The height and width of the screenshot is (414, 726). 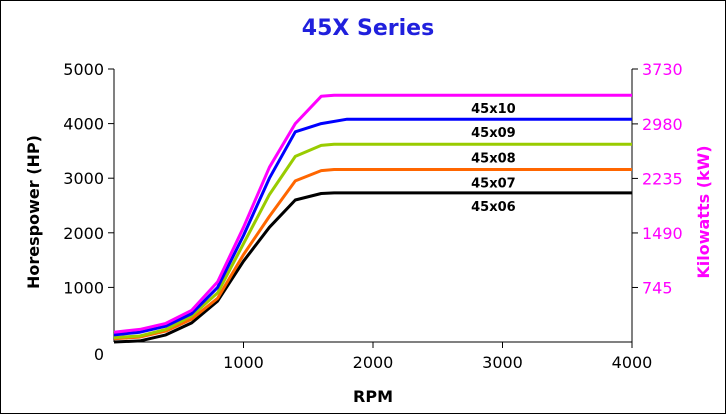 What do you see at coordinates (502, 362) in the screenshot?
I see `x-tick-label: 3000` at bounding box center [502, 362].